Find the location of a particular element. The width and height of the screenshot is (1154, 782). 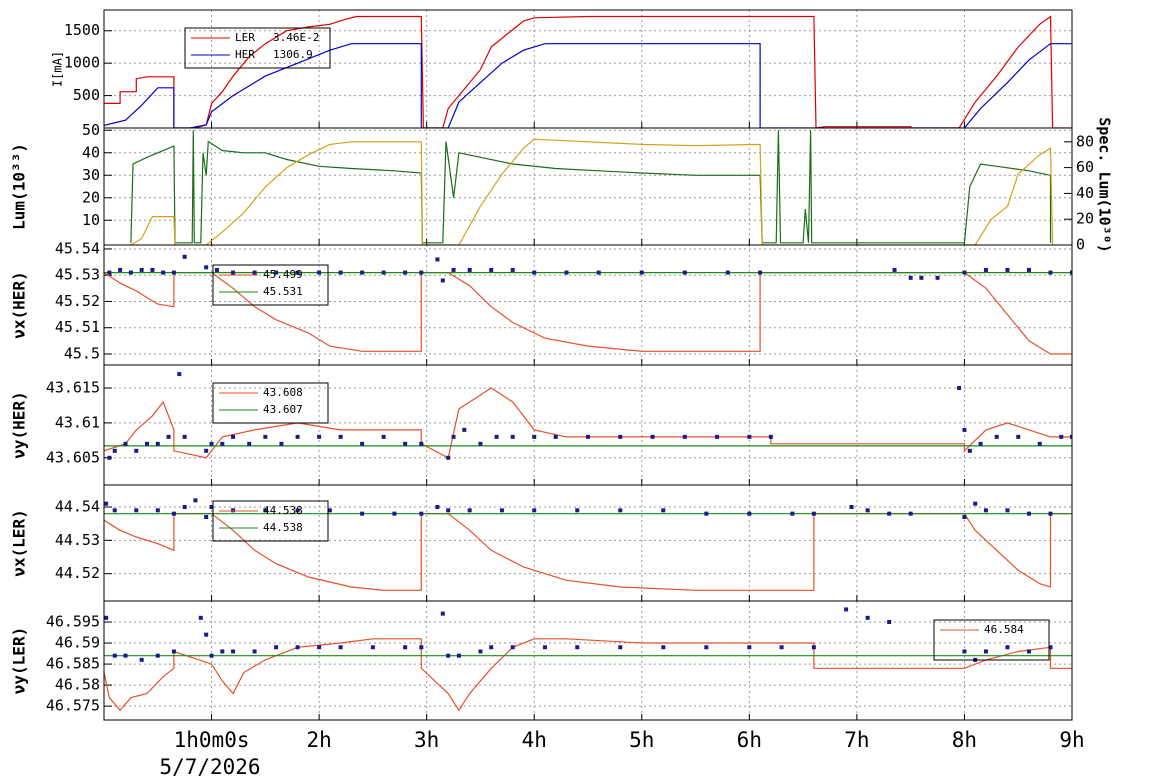

legend-box is located at coordinates (270, 403).